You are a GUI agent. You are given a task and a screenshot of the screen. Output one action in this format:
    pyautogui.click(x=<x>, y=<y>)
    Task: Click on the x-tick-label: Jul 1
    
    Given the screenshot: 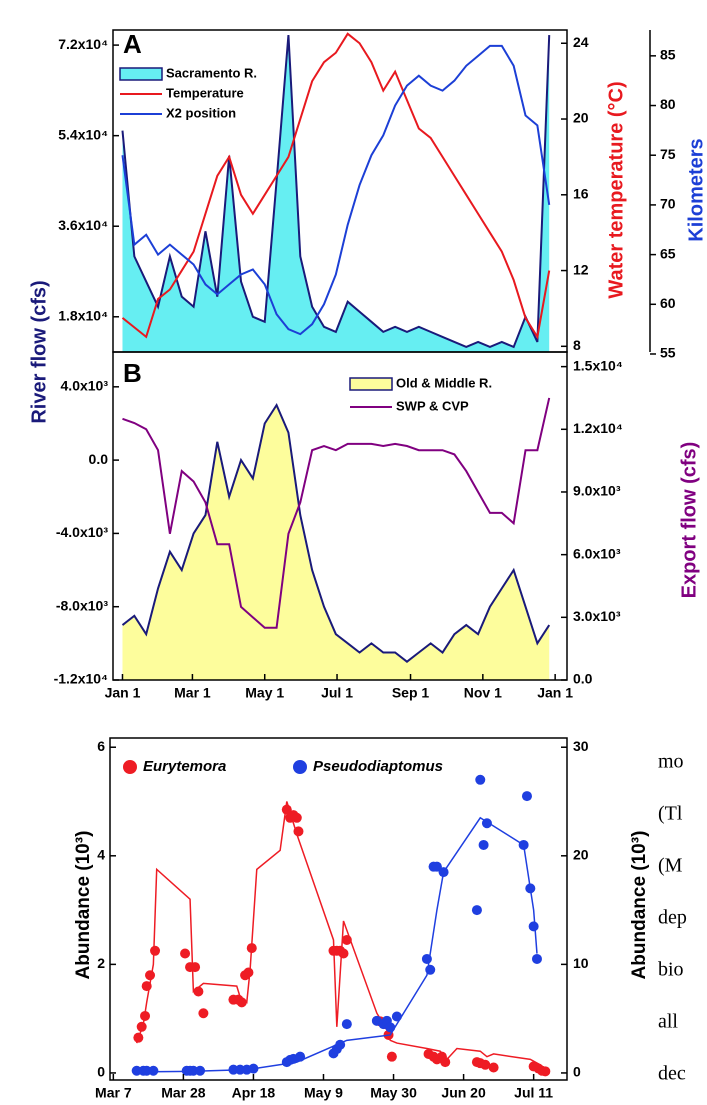 What is the action you would take?
    pyautogui.click(x=337, y=693)
    